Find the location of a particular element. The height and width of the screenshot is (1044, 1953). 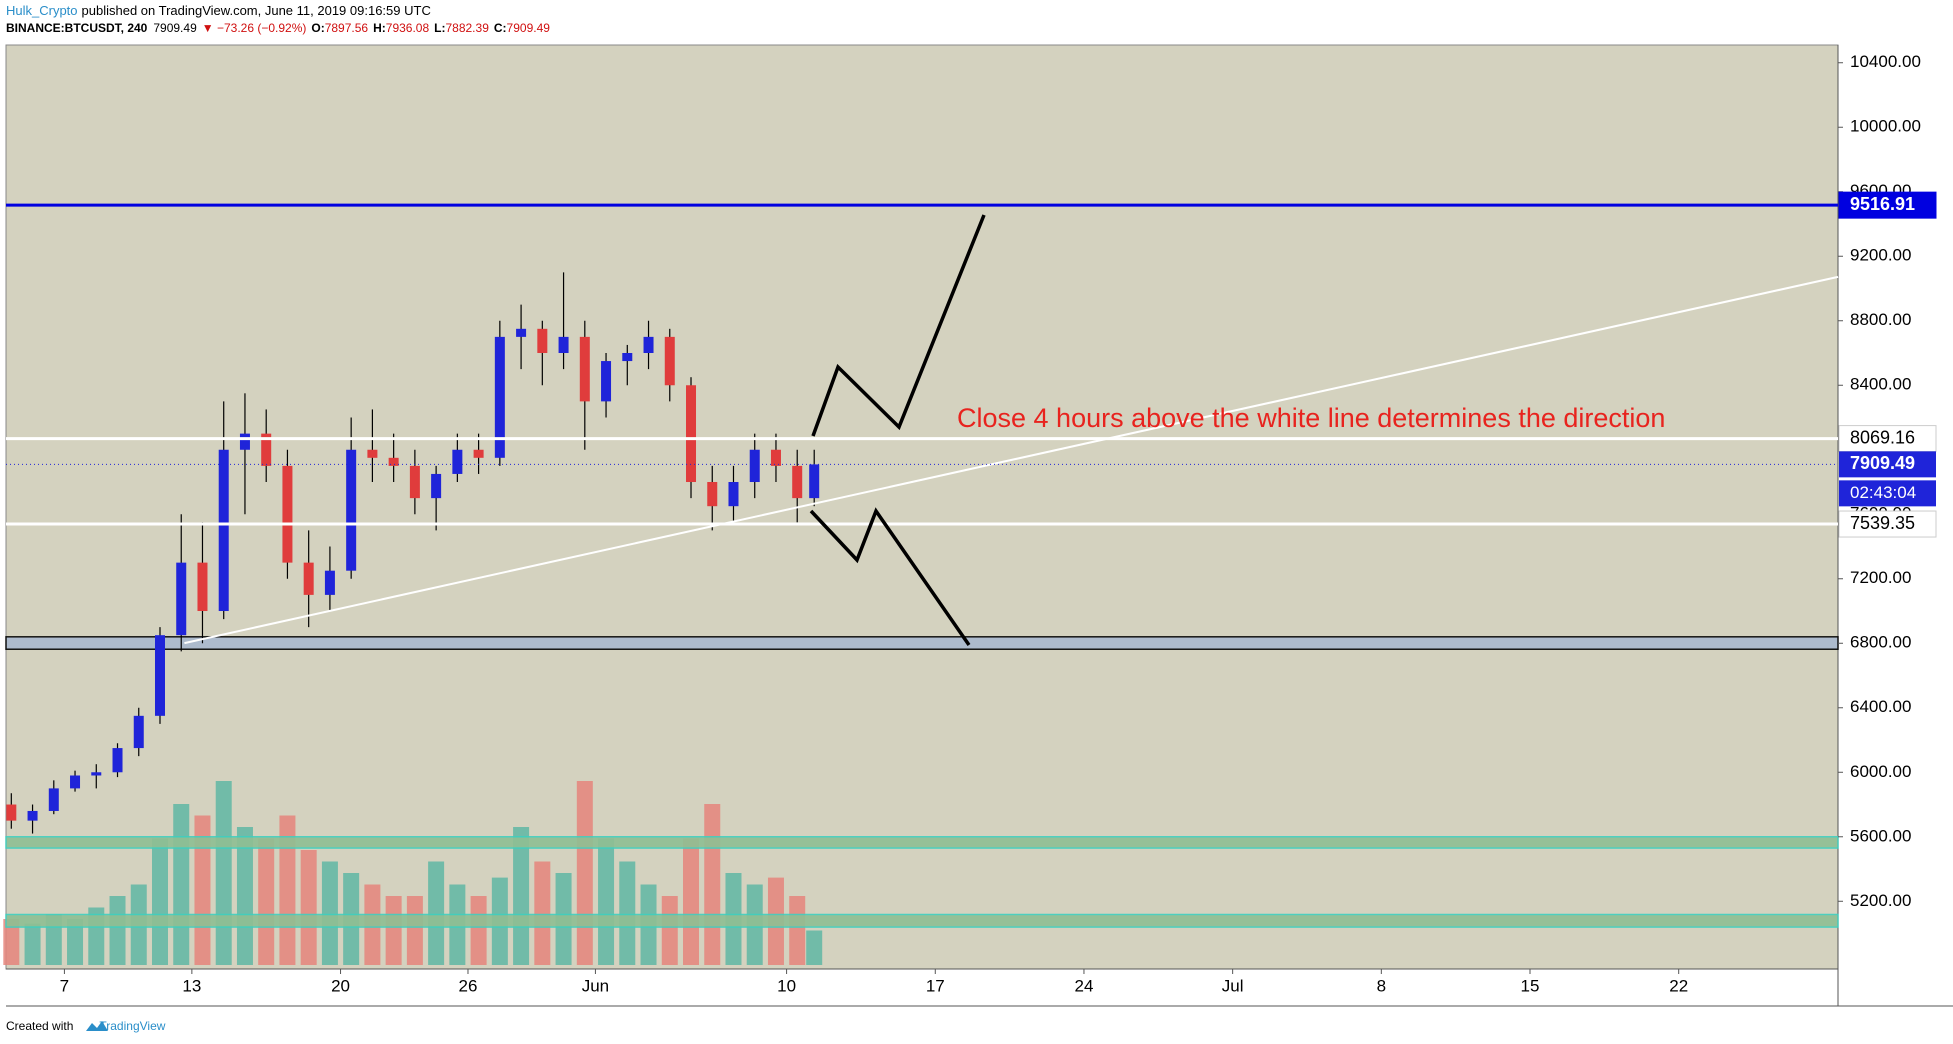

drawn-path-down is located at coordinates (890, 576).